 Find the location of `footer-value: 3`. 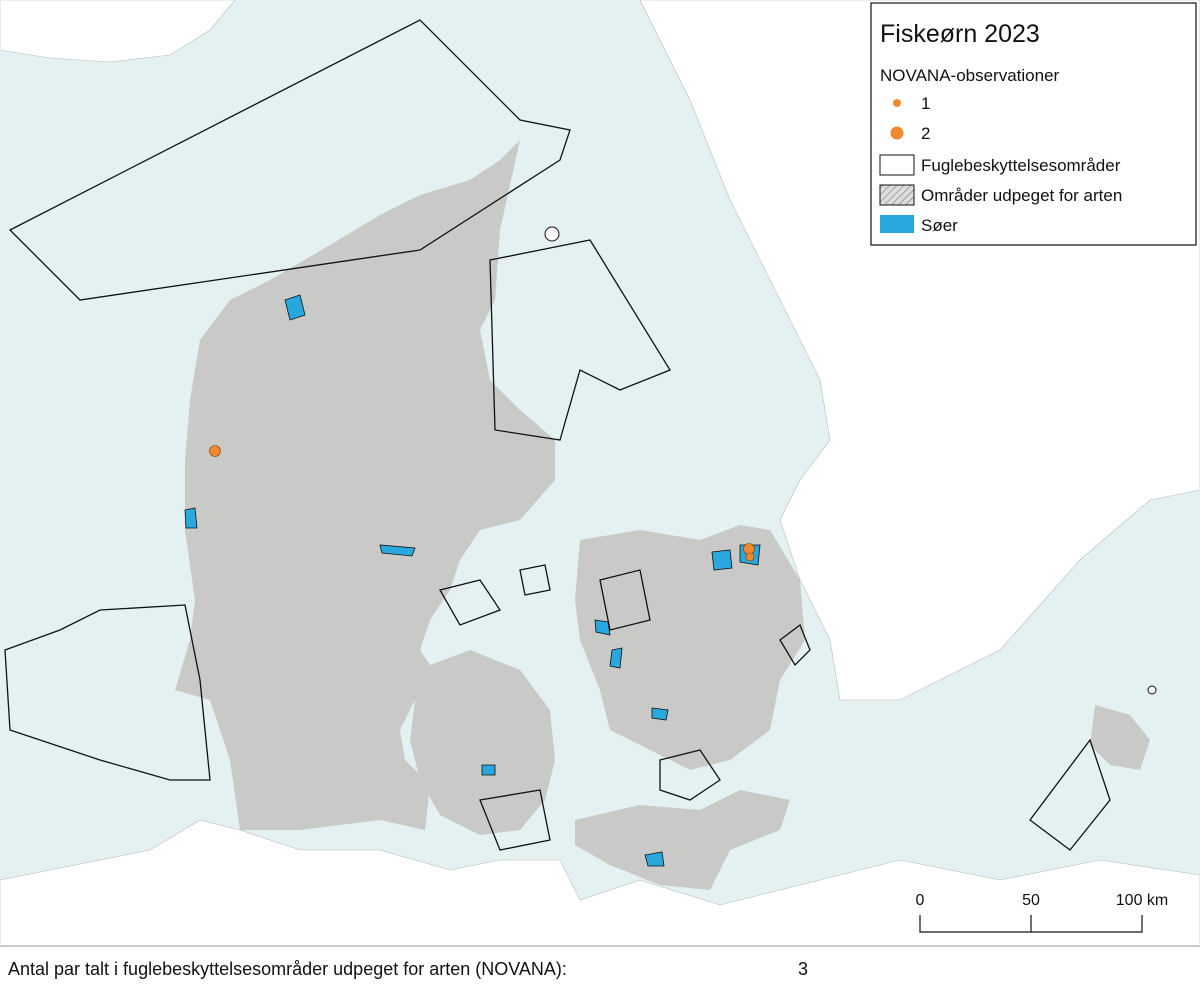

footer-value: 3 is located at coordinates (803, 969).